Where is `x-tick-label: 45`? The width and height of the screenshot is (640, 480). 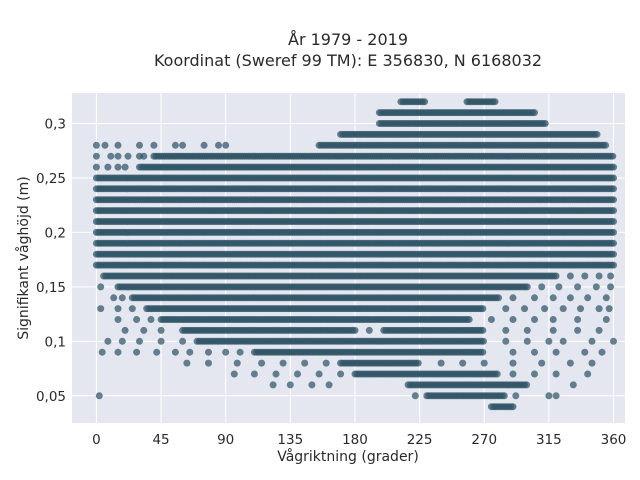 x-tick-label: 45 is located at coordinates (160, 440).